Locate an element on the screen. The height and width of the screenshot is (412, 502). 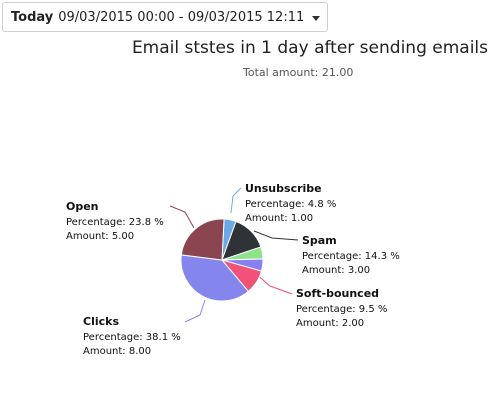
slice-name-text: Spam is located at coordinates (319, 240).